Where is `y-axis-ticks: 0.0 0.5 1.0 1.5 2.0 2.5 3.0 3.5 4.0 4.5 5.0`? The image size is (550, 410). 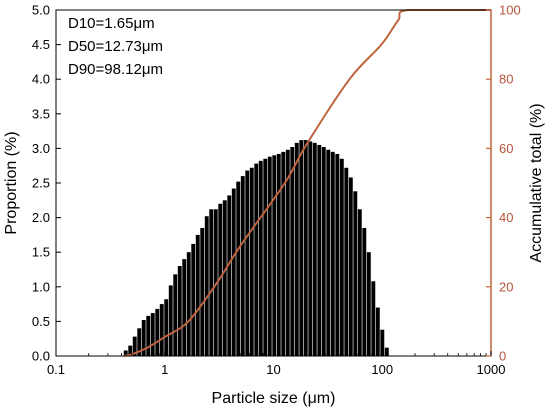 y-axis-ticks: 0.0 0.5 1.0 1.5 2.0 2.5 3.0 3.5 4.0 4.5 5.0 is located at coordinates (46, 183).